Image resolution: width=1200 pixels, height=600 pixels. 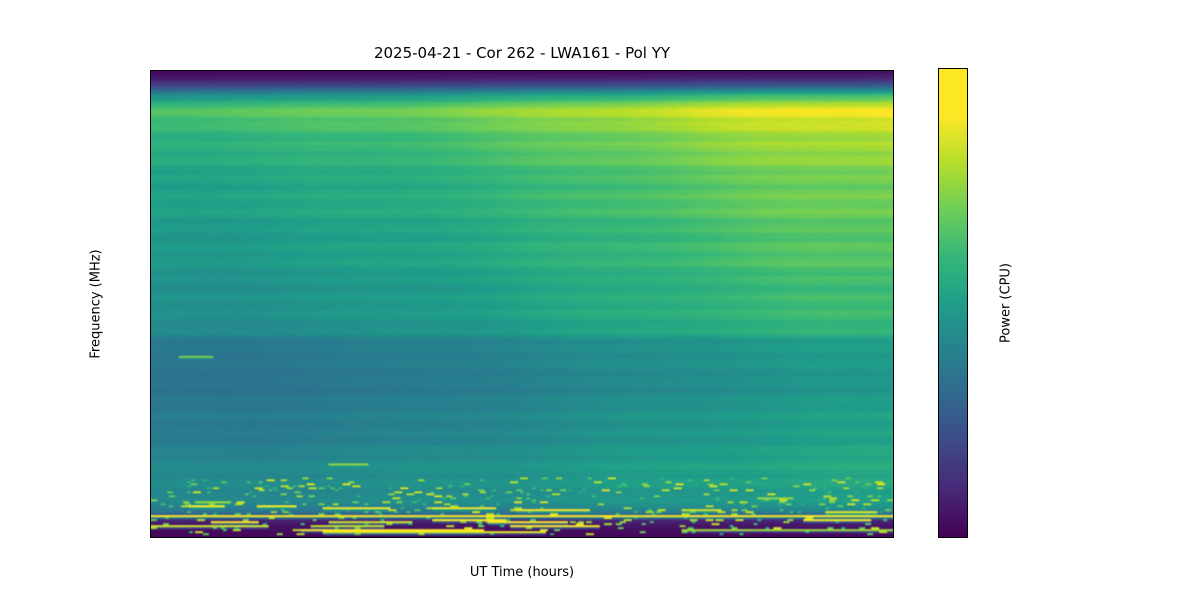 I want to click on colorbar: 510152025303540, so click(x=953, y=303).